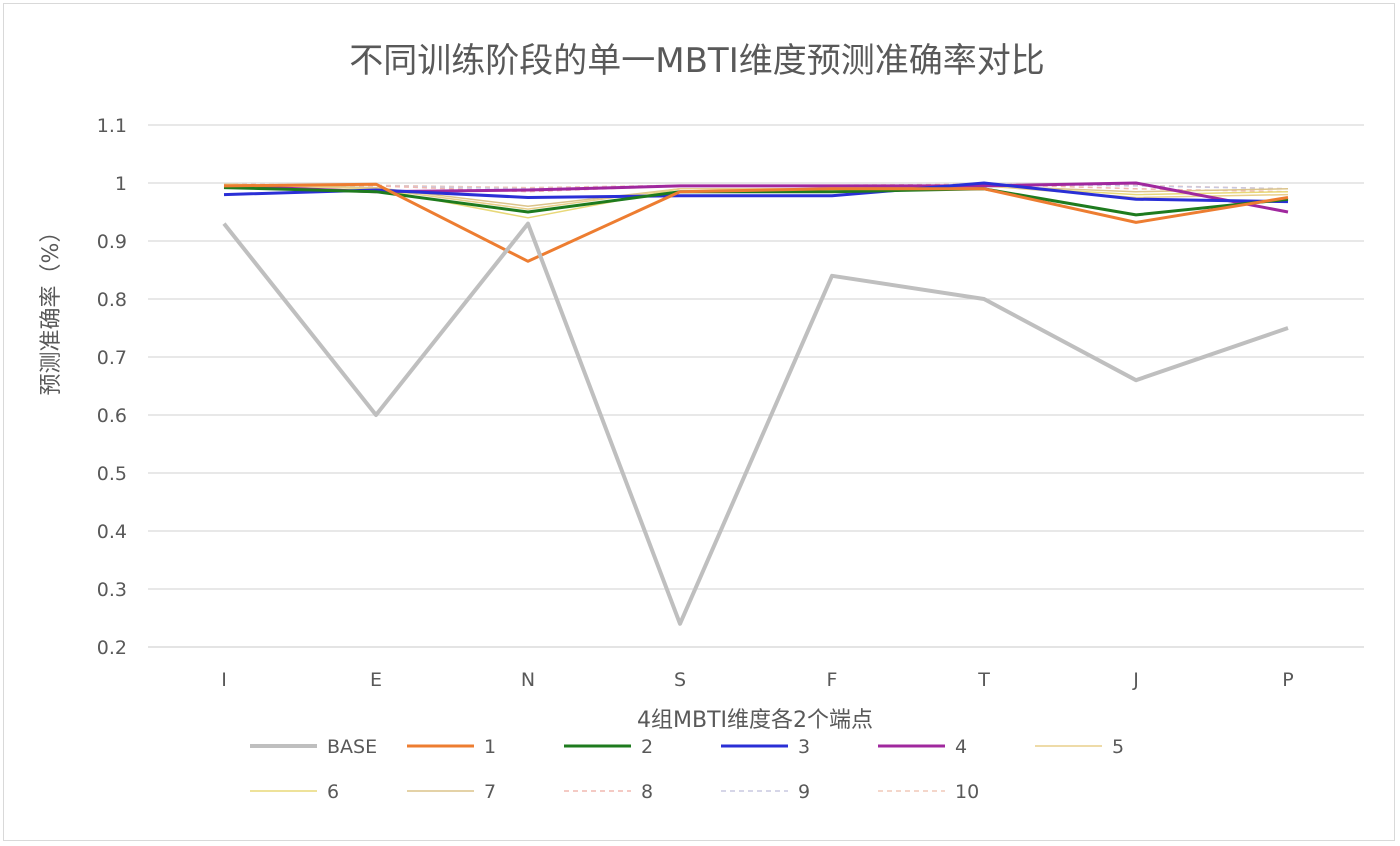  Describe the element at coordinates (804, 792) in the screenshot. I see `legend-label: 9` at that location.